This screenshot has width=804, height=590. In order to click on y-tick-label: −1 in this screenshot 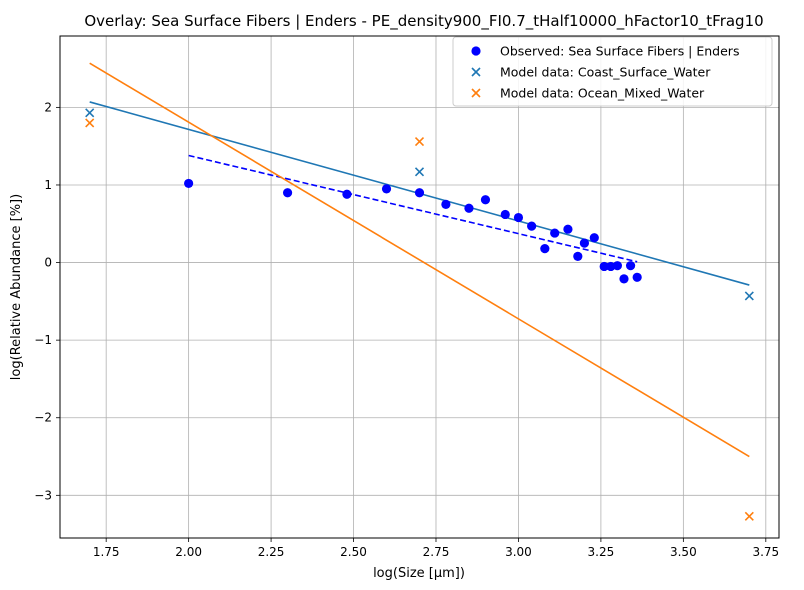, I will do `click(43, 340)`.